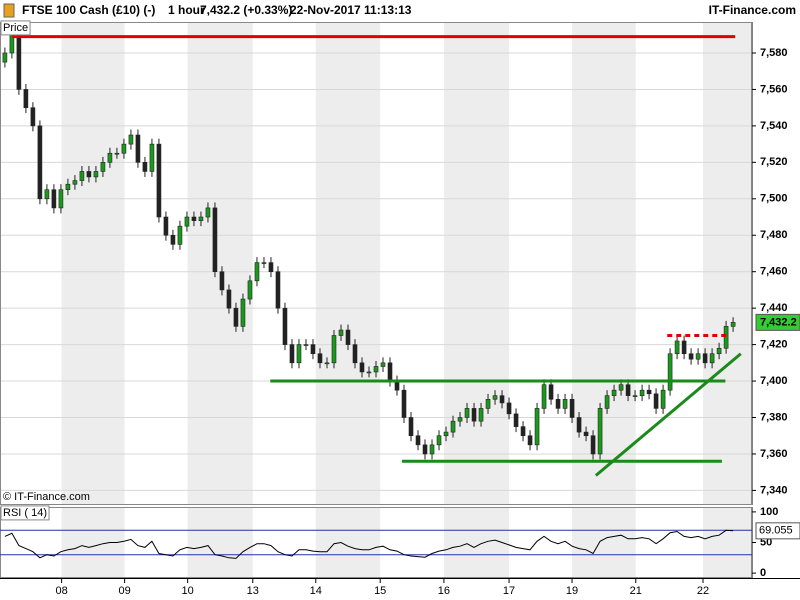 The image size is (800, 600). What do you see at coordinates (125, 591) in the screenshot?
I see `x-tick-label: 09` at bounding box center [125, 591].